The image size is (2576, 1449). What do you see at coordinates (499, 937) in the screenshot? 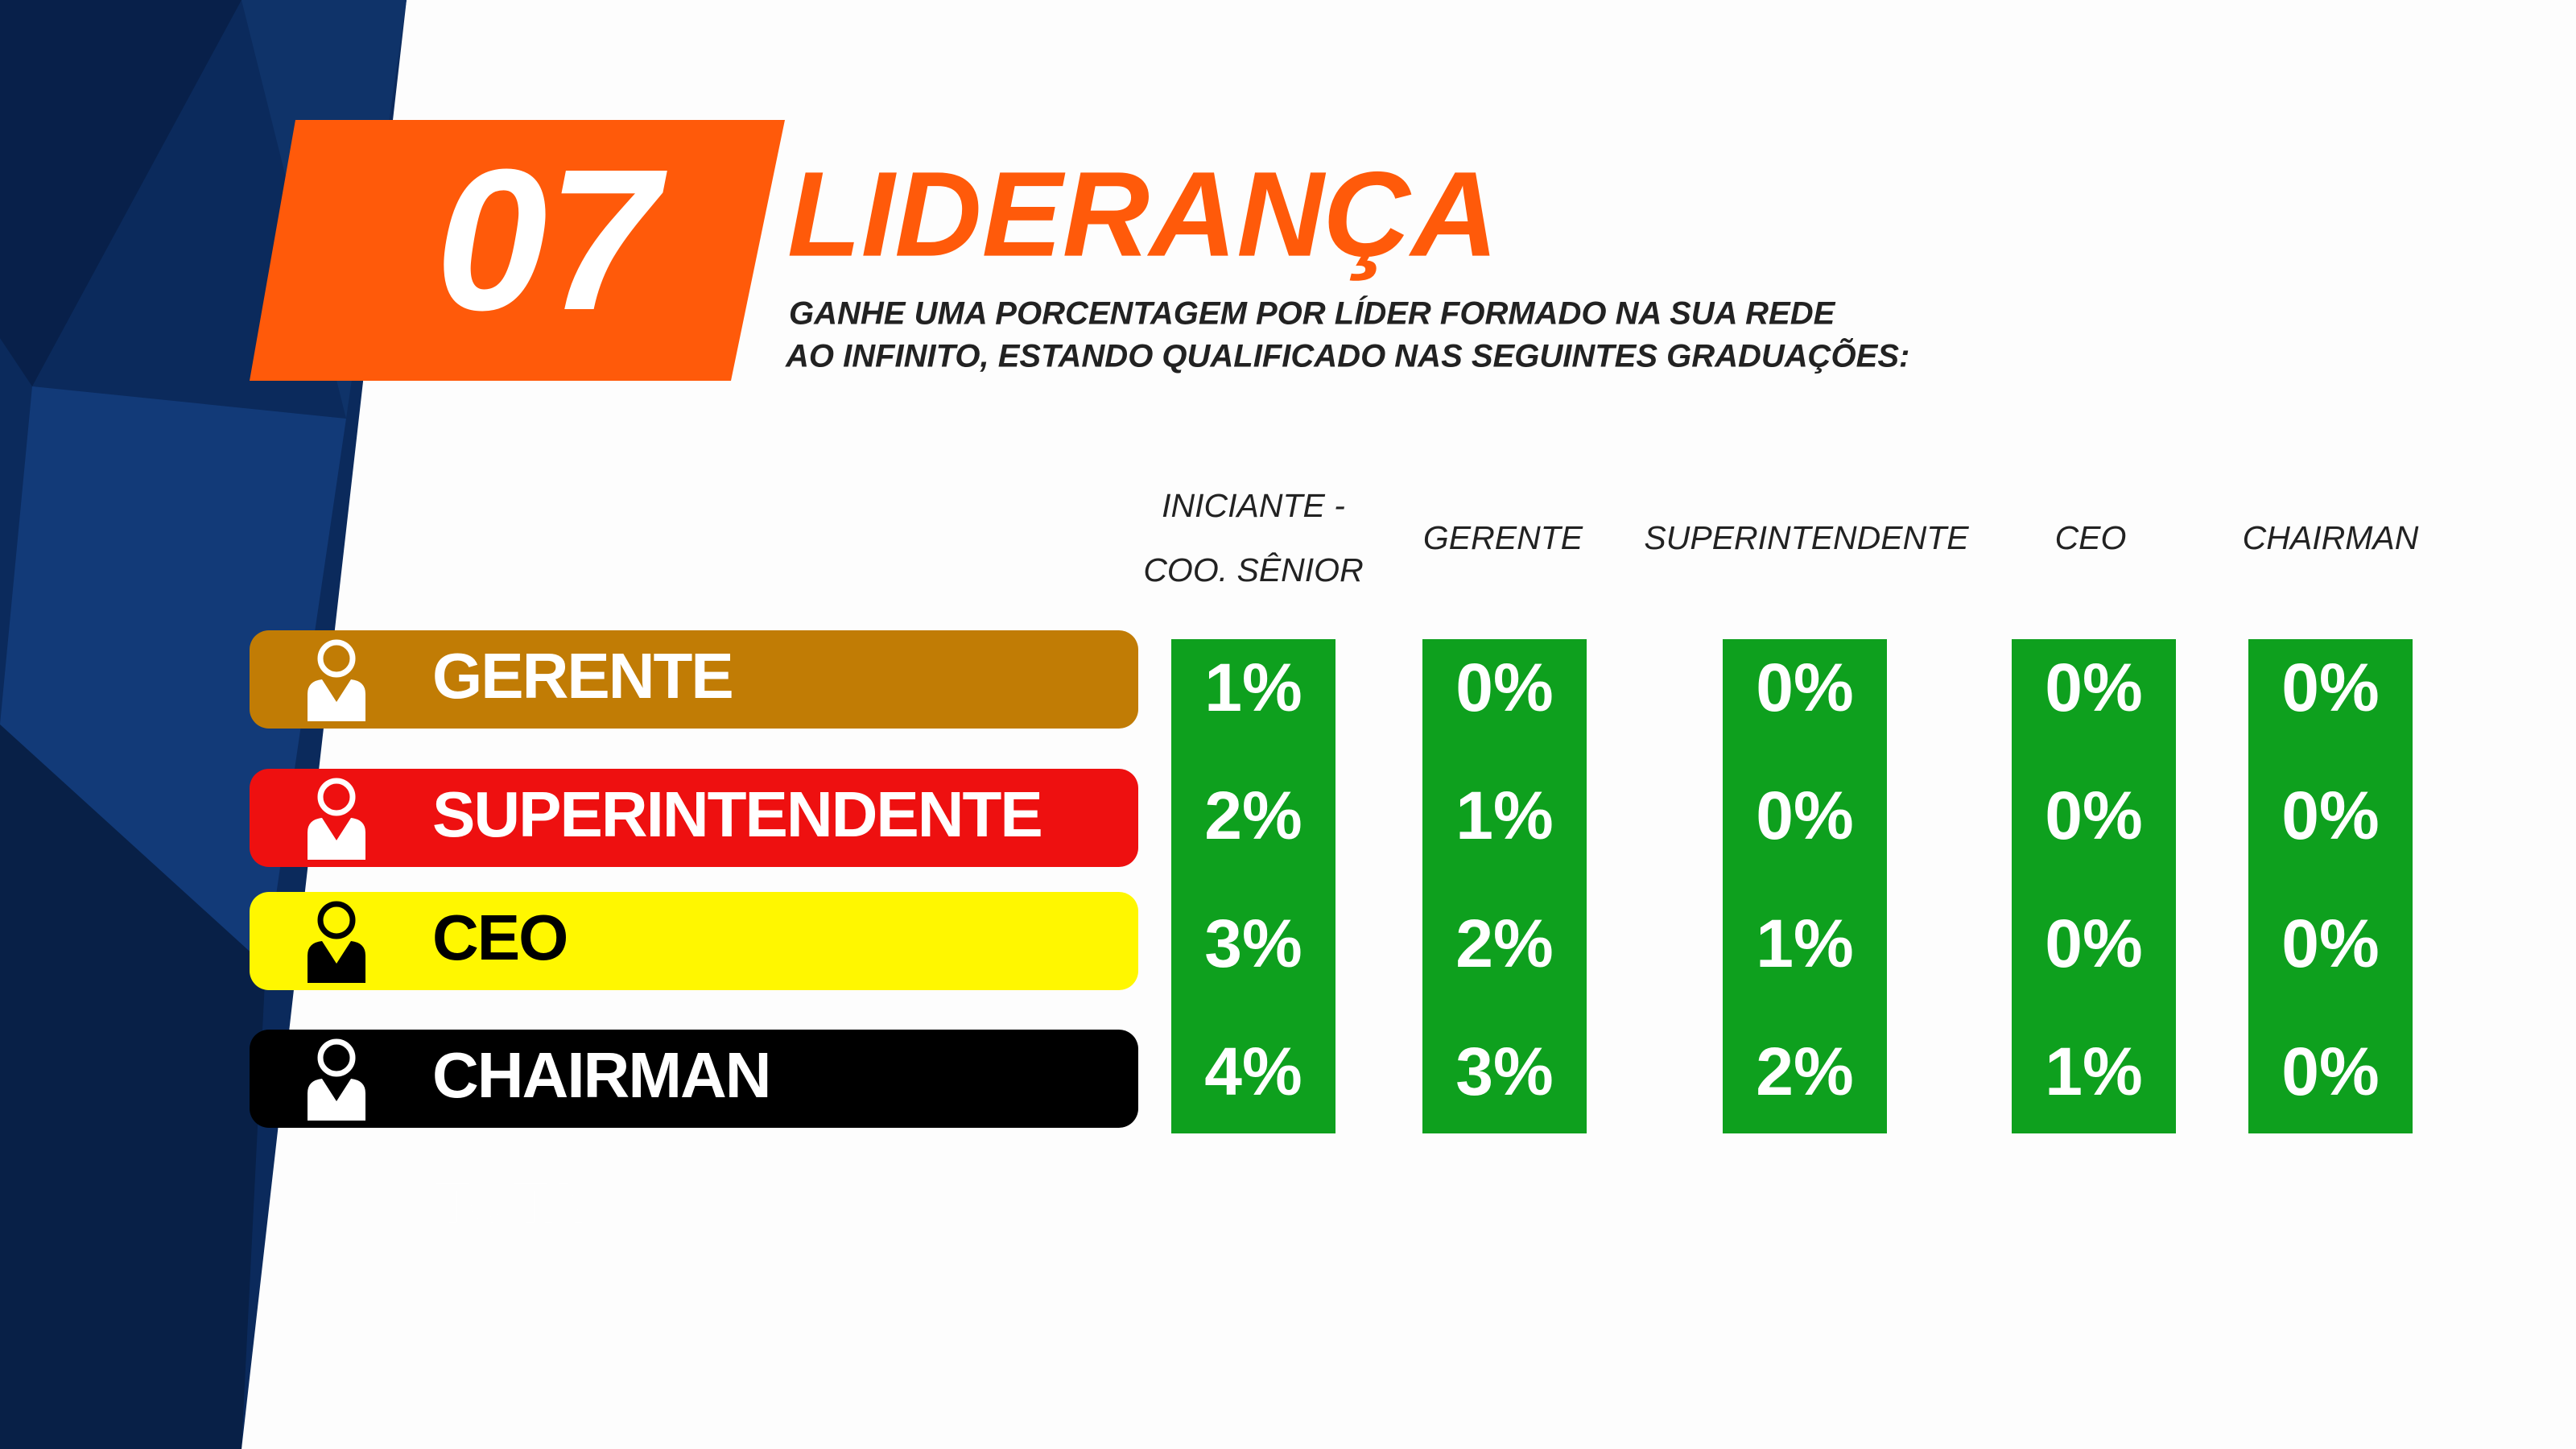
I see `row-label: CEO` at bounding box center [499, 937].